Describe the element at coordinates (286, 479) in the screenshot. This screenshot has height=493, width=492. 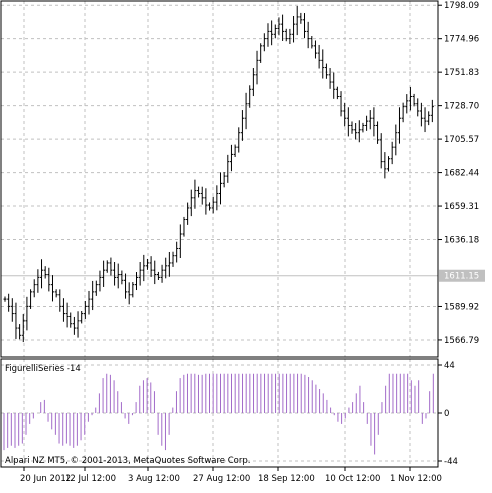
I see `time-tick-label: 18 Sep 12:00` at that location.